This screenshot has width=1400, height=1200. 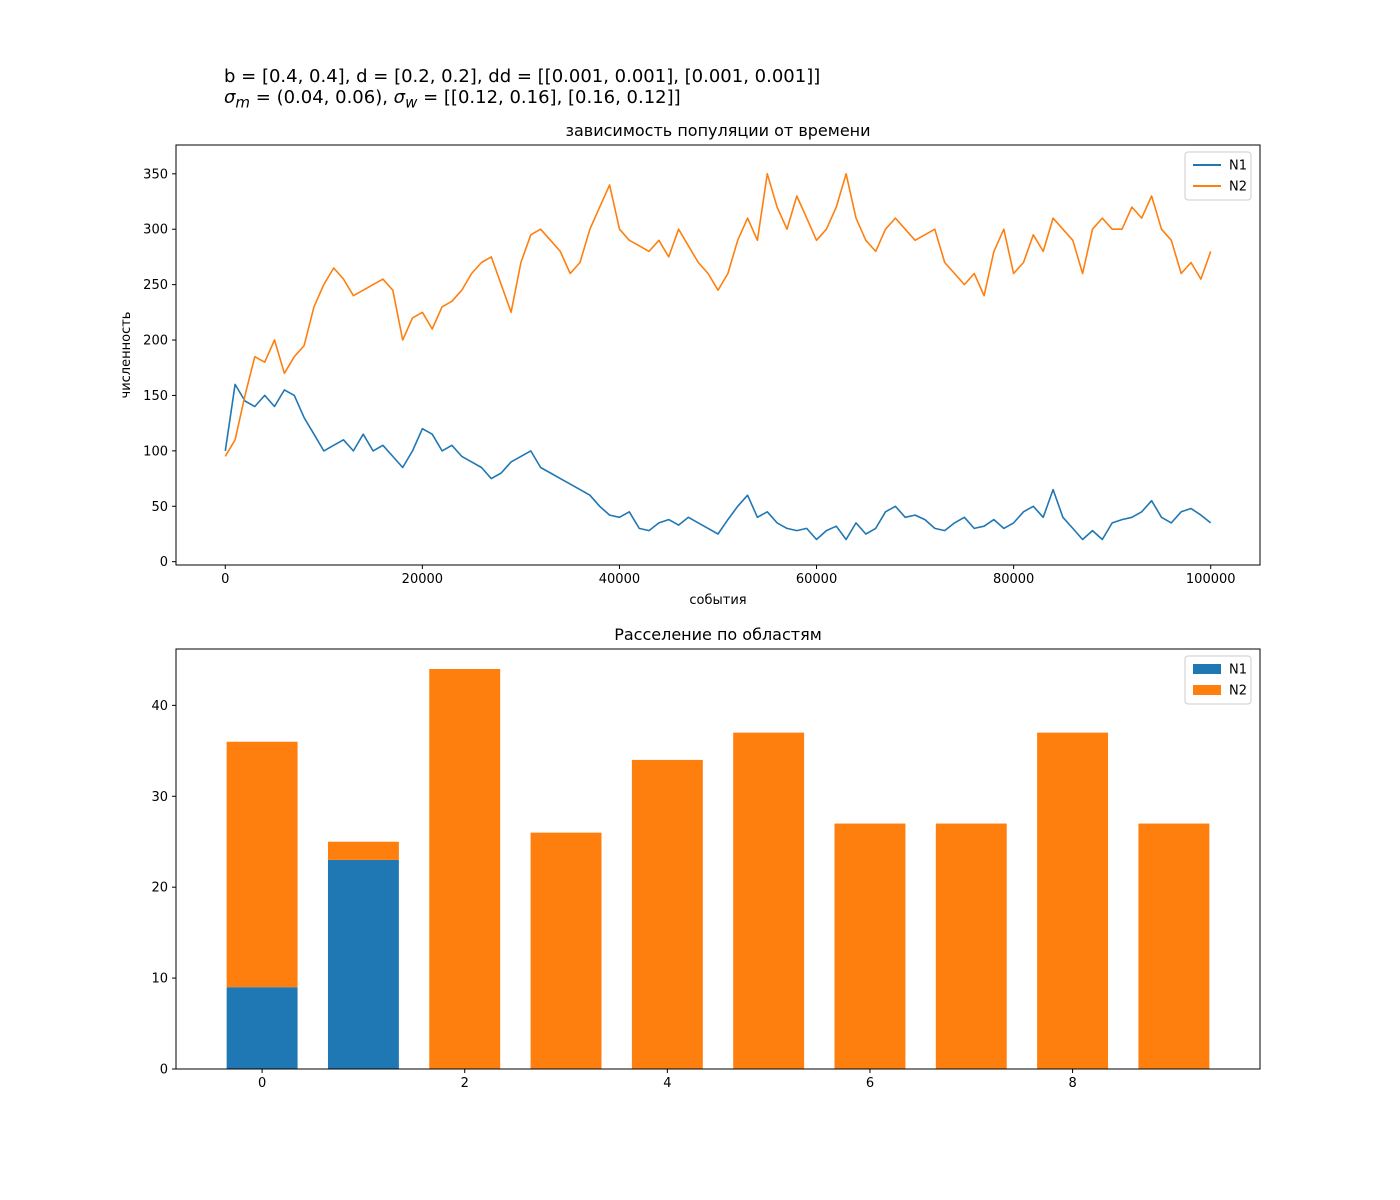 What do you see at coordinates (619, 579) in the screenshot?
I see `x-tick-label: 40000` at bounding box center [619, 579].